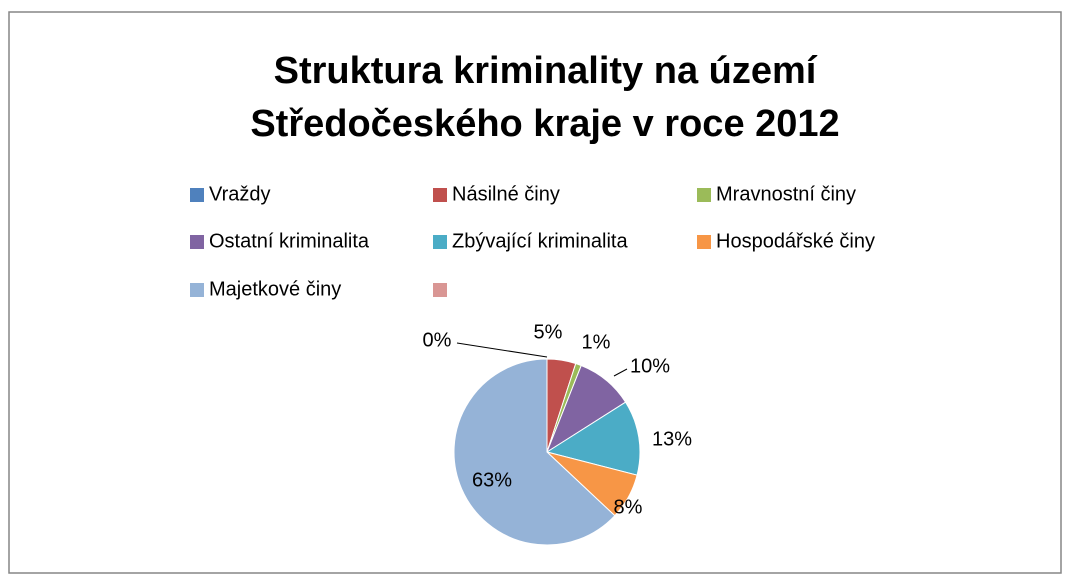  What do you see at coordinates (275, 289) in the screenshot?
I see `legend-label: Majetkové činy` at bounding box center [275, 289].